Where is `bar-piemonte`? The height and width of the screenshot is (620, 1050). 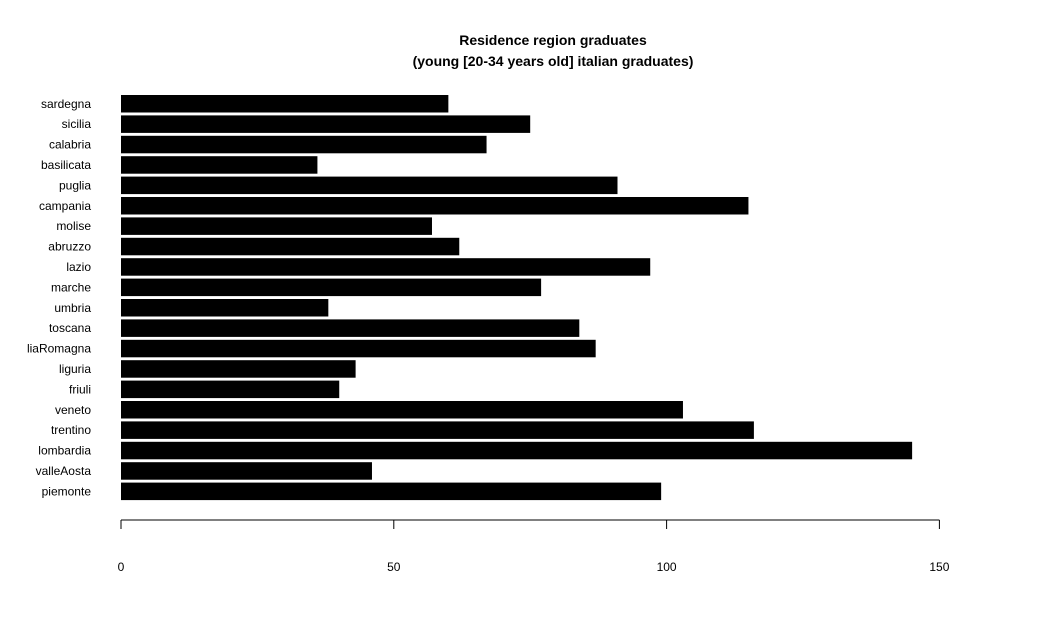
bar-piemonte is located at coordinates (391, 491).